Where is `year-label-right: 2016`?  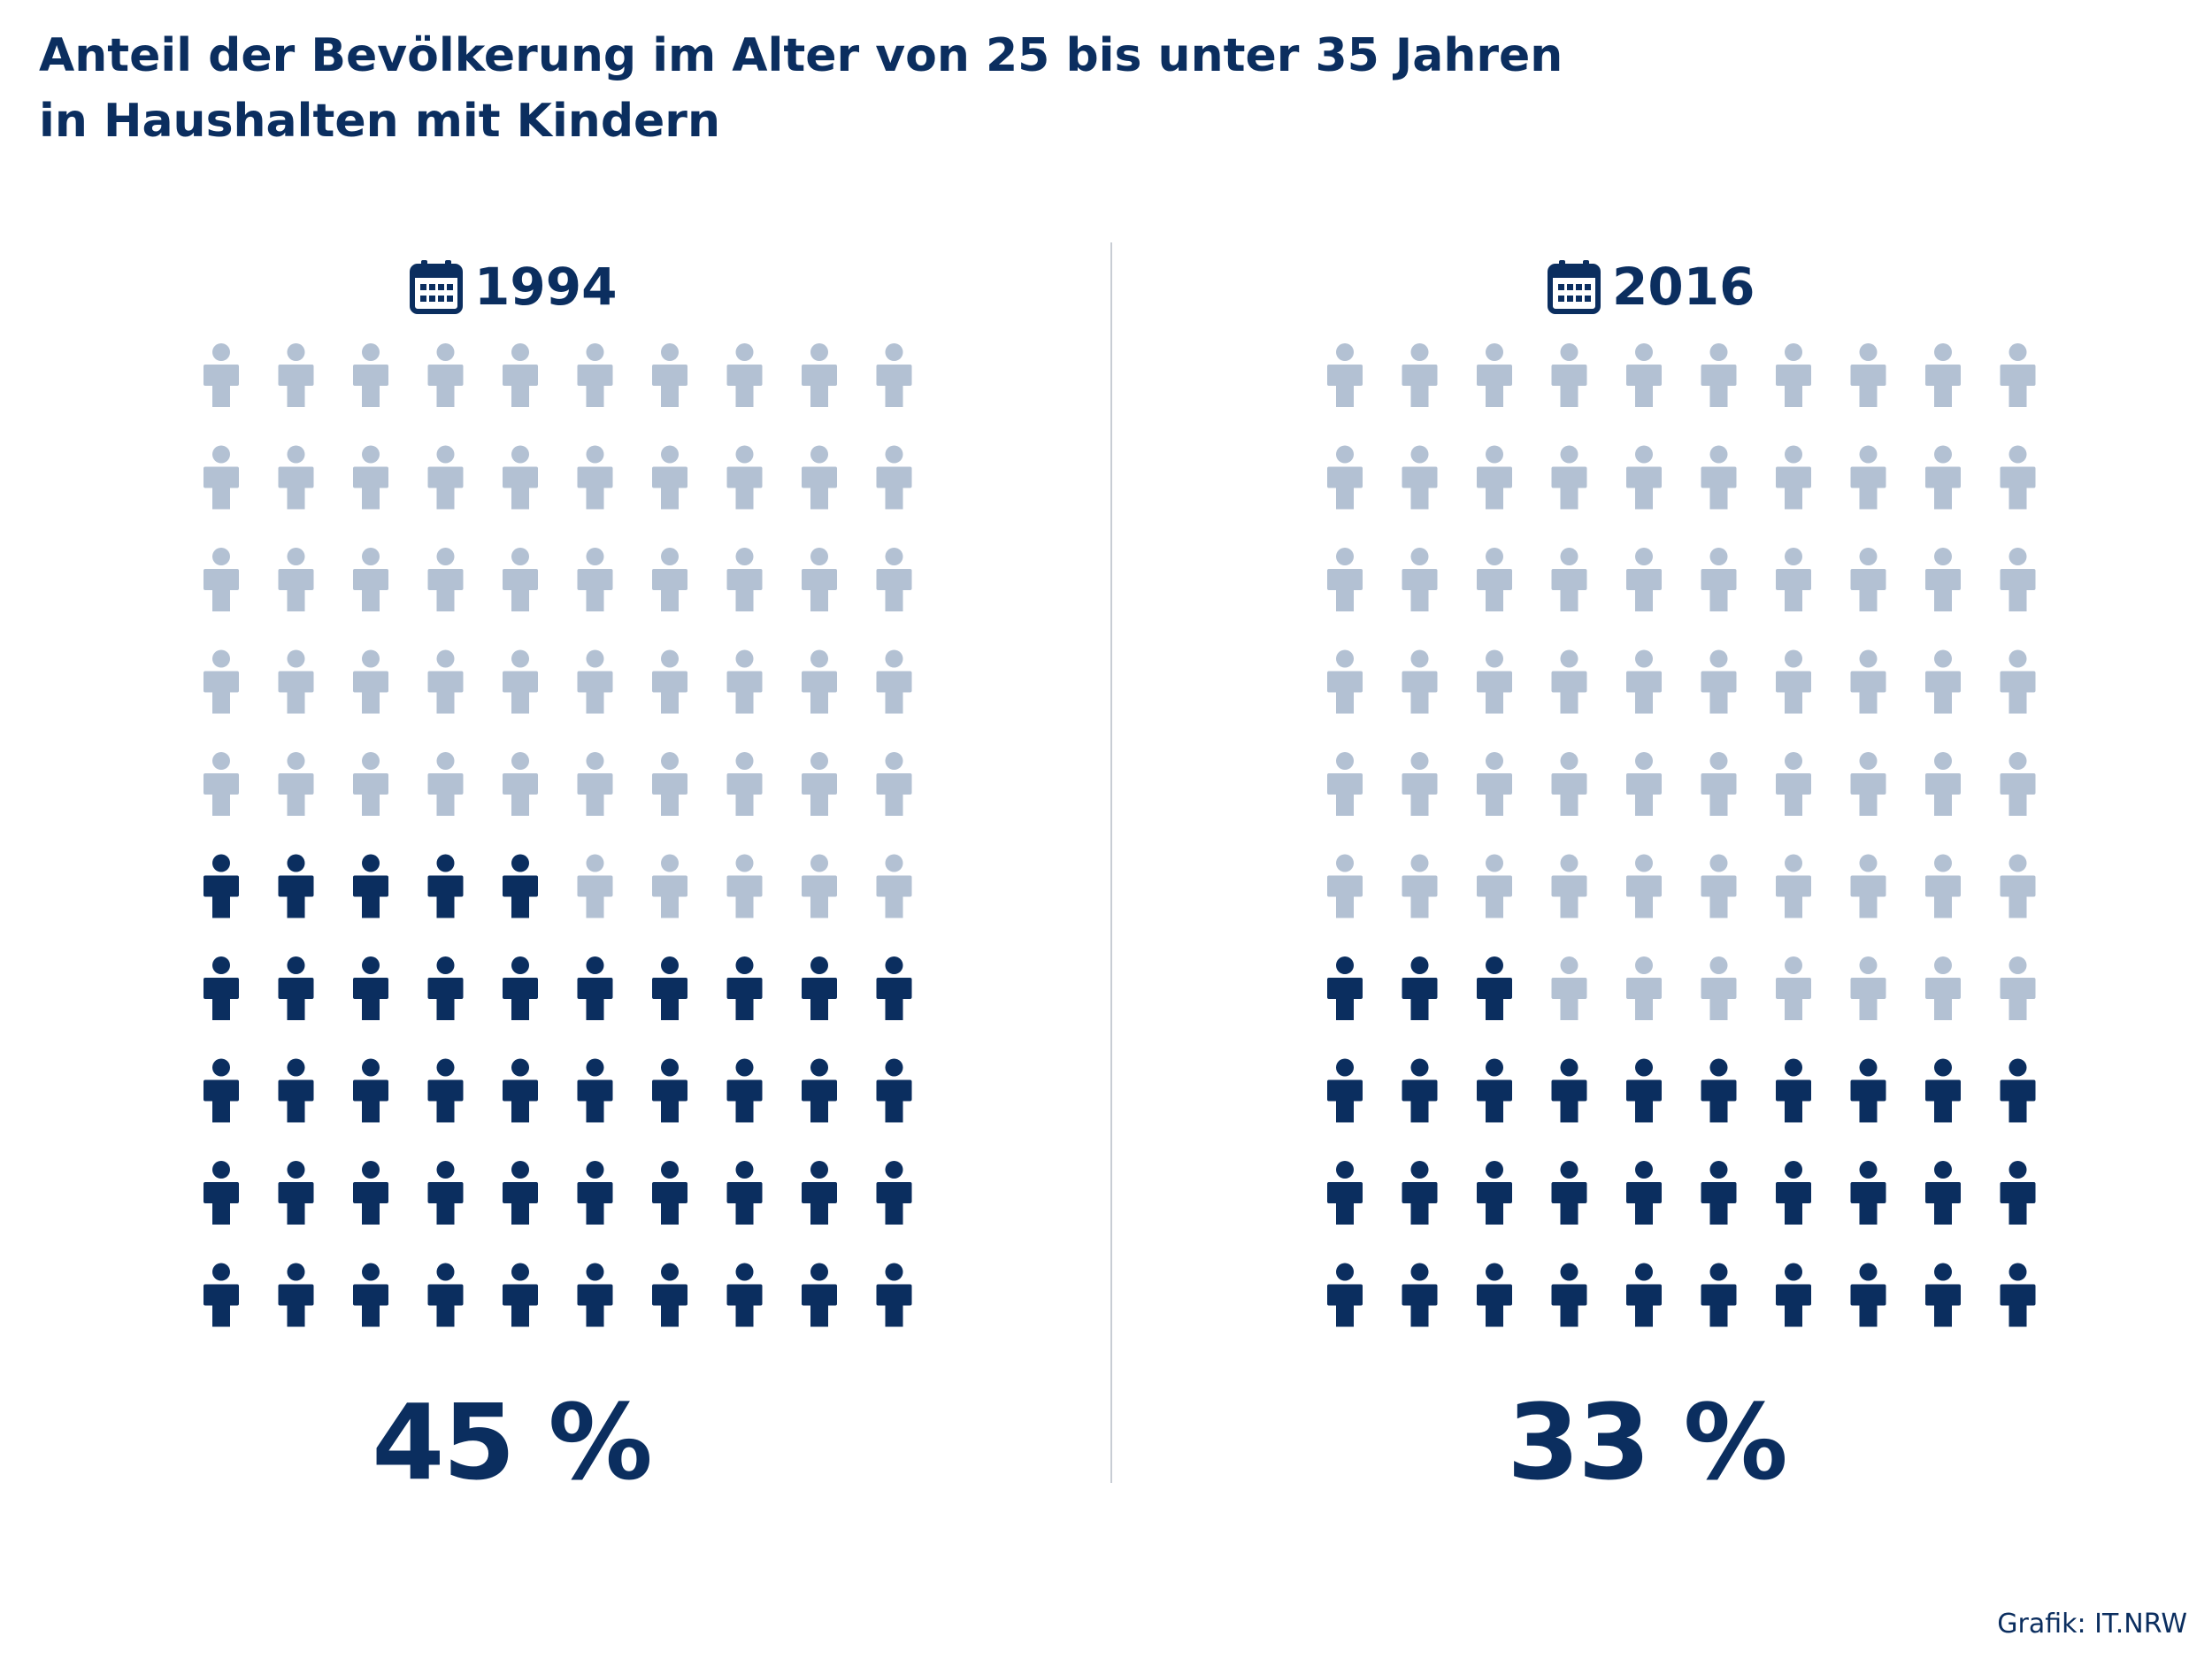 year-label-right: 2016 is located at coordinates (1651, 287).